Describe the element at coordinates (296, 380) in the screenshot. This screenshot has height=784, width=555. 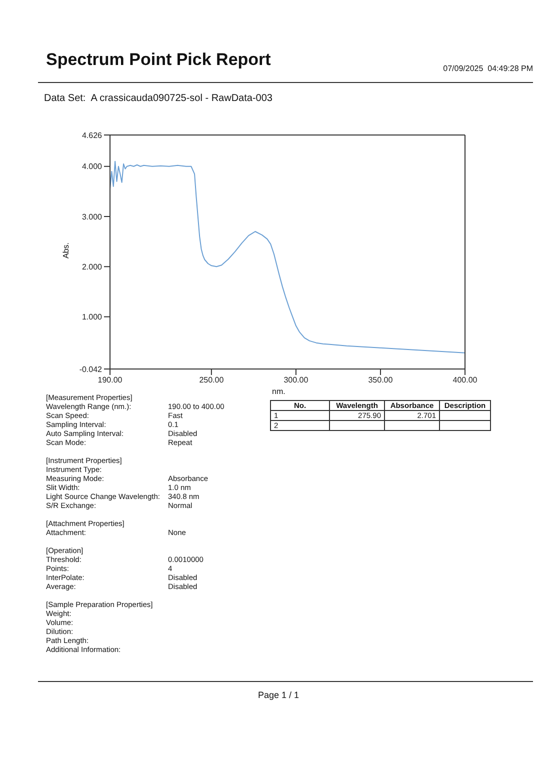
I see `x-tick-label: 300.00` at that location.